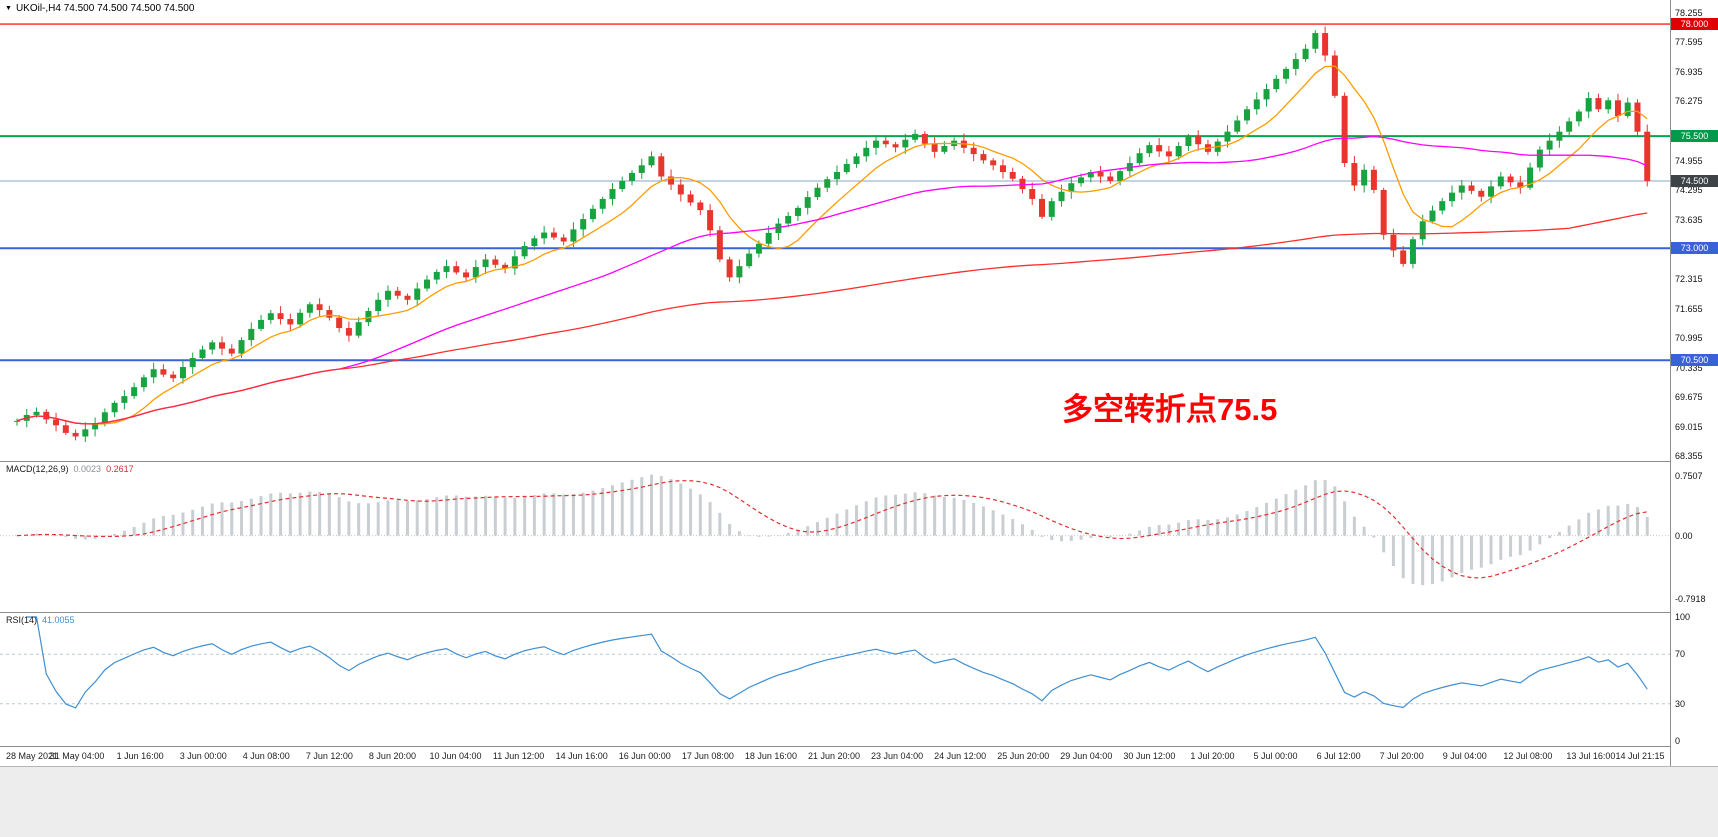 The height and width of the screenshot is (837, 1718). What do you see at coordinates (1680, 703) in the screenshot?
I see `axis-tick-label: 30` at bounding box center [1680, 703].